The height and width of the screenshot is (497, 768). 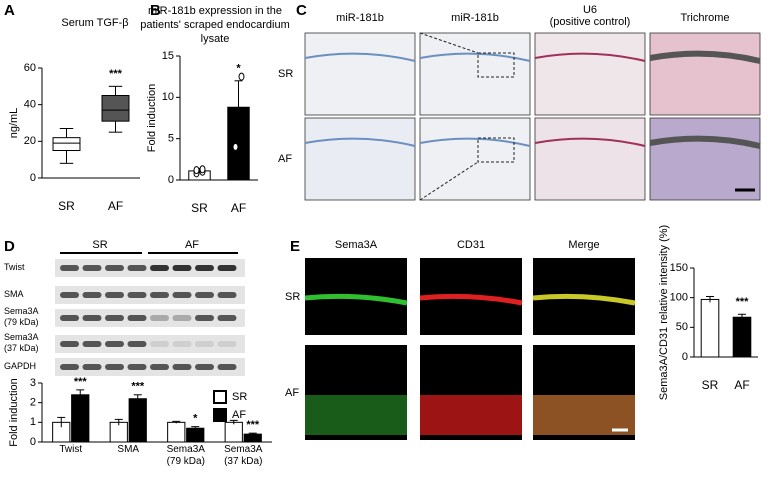 What do you see at coordinates (30, 68) in the screenshot?
I see `y-tick-label: 60` at bounding box center [30, 68].